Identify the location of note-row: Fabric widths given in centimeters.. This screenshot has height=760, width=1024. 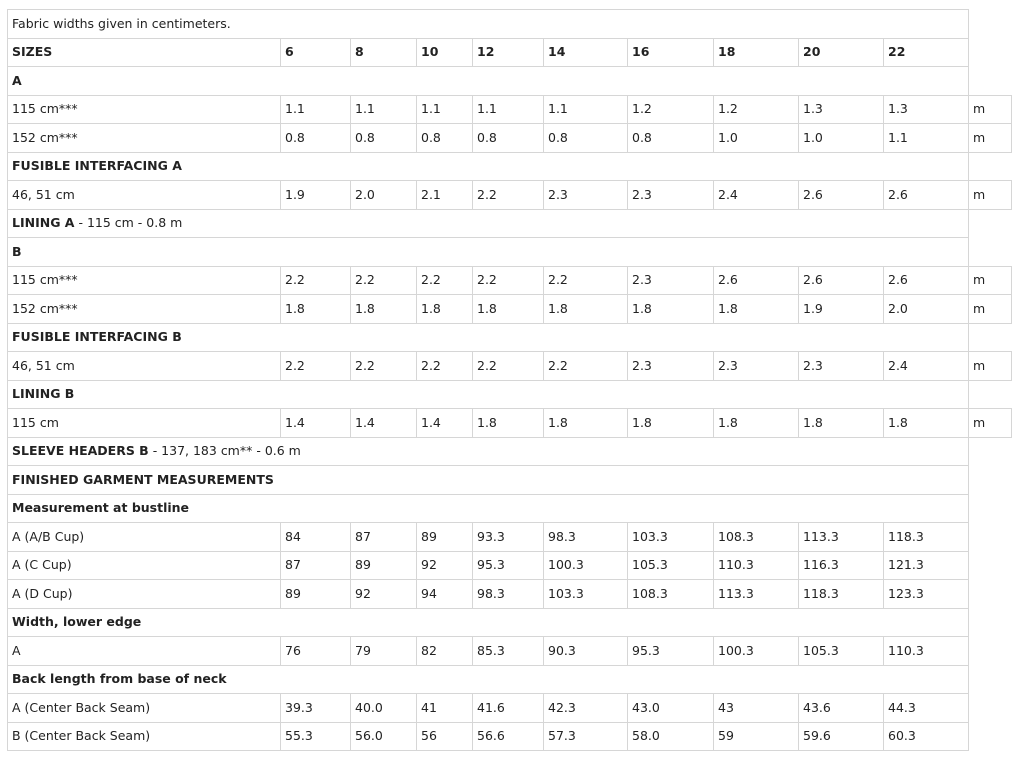
(509, 24).